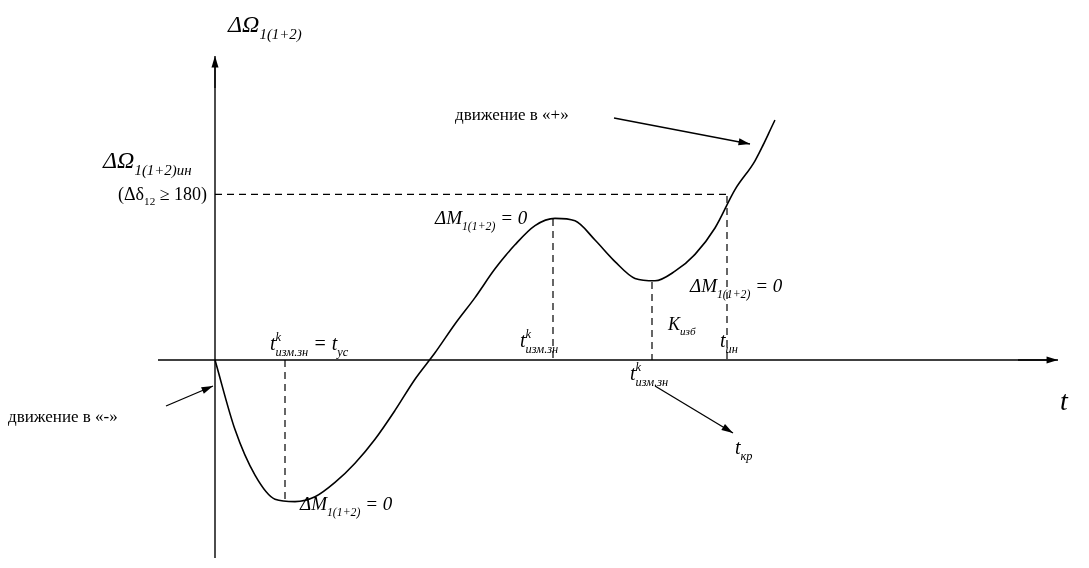 The image size is (1089, 568). Describe the element at coordinates (1064, 400) in the screenshot. I see `text: t` at that location.